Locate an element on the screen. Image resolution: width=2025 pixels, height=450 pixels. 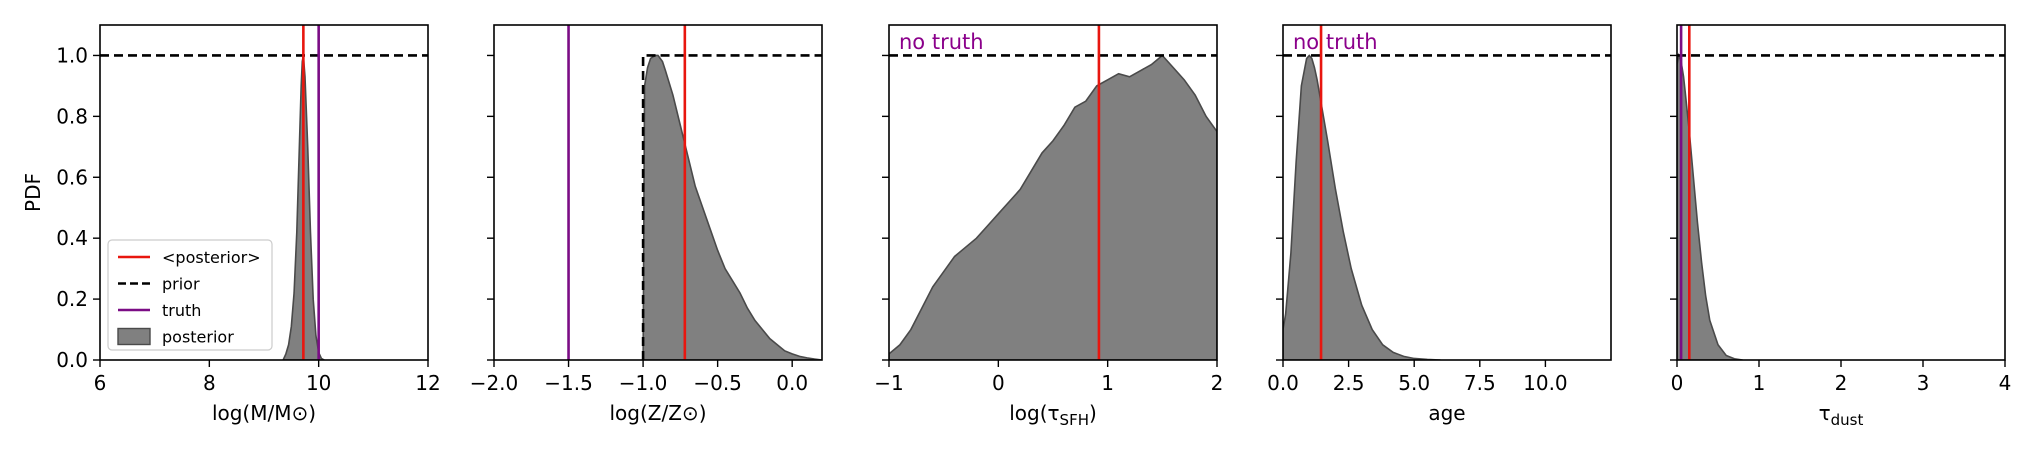
x-tick-label: 3 is located at coordinates (1923, 383).